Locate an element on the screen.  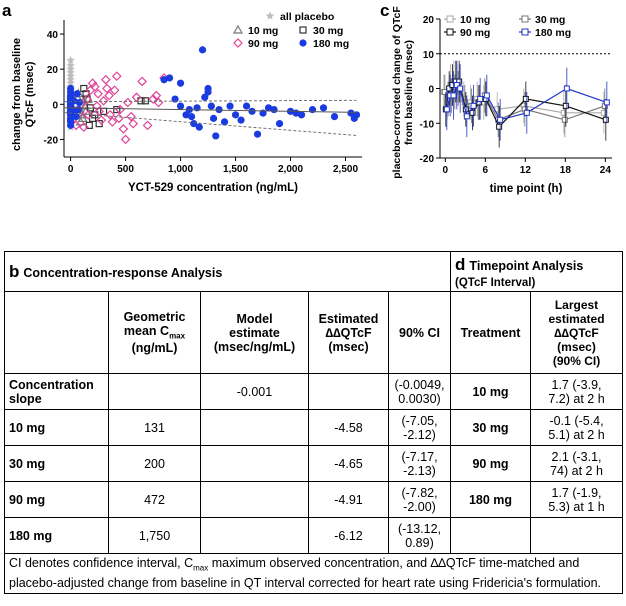
estimated-value: -6.12 is located at coordinates (348, 535).